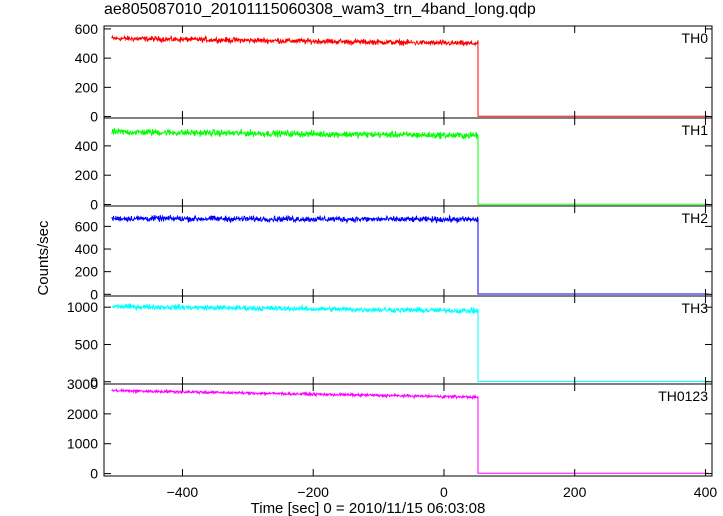 The image size is (723, 516). I want to click on x-tick-label: 0, so click(444, 492).